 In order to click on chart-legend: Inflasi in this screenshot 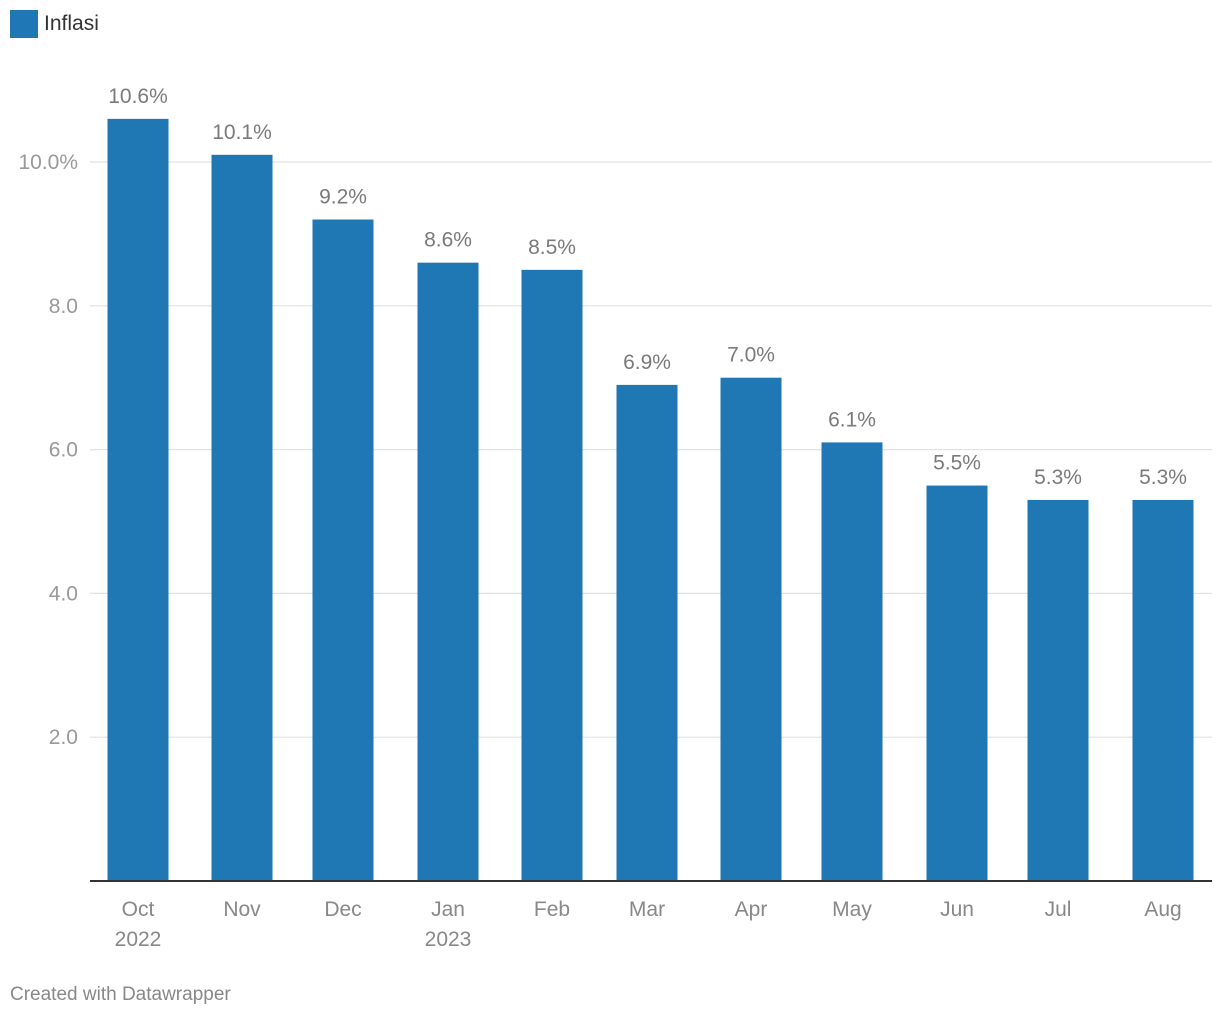, I will do `click(54, 24)`.